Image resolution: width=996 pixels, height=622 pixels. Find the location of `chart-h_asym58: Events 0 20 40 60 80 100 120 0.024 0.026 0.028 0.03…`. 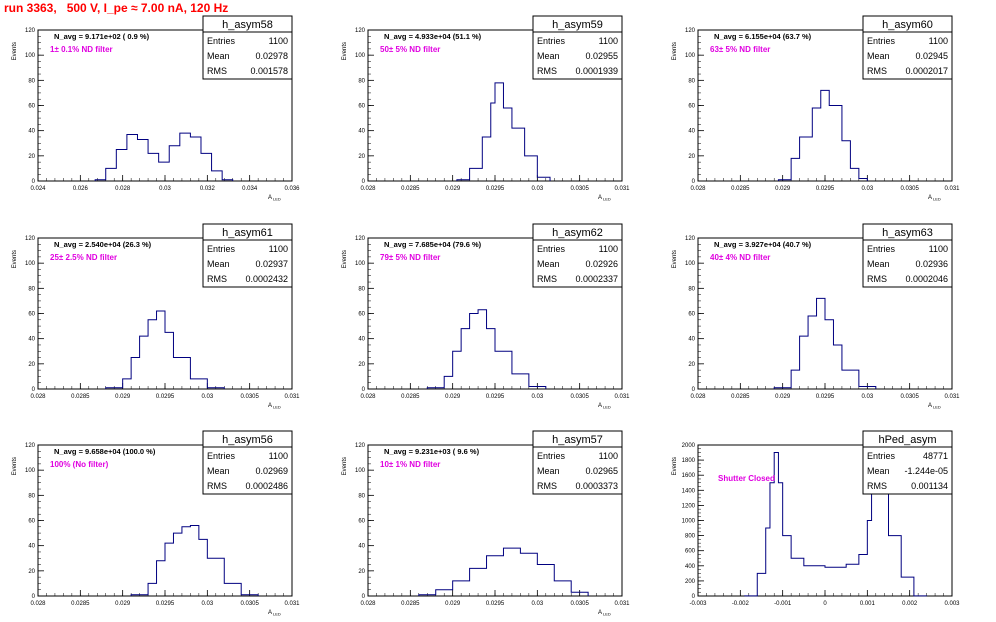

chart-h_asym58: Events 0 20 40 60 80 100 120 0.024 0.026 0.028 0.03… is located at coordinates (156, 108).